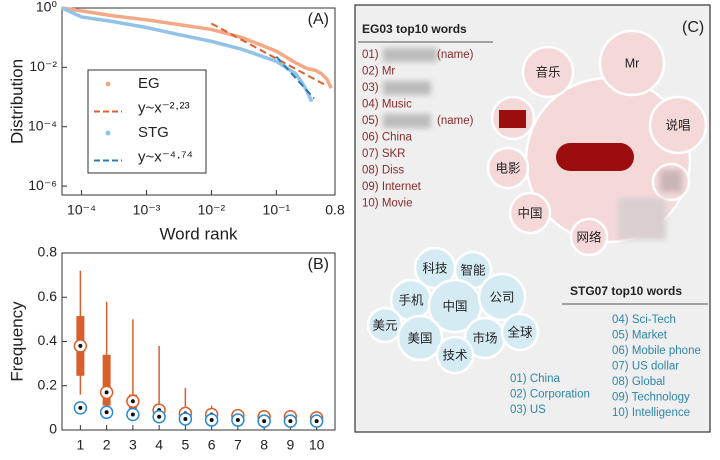  I want to click on bubble-label: 技术, so click(455, 355).